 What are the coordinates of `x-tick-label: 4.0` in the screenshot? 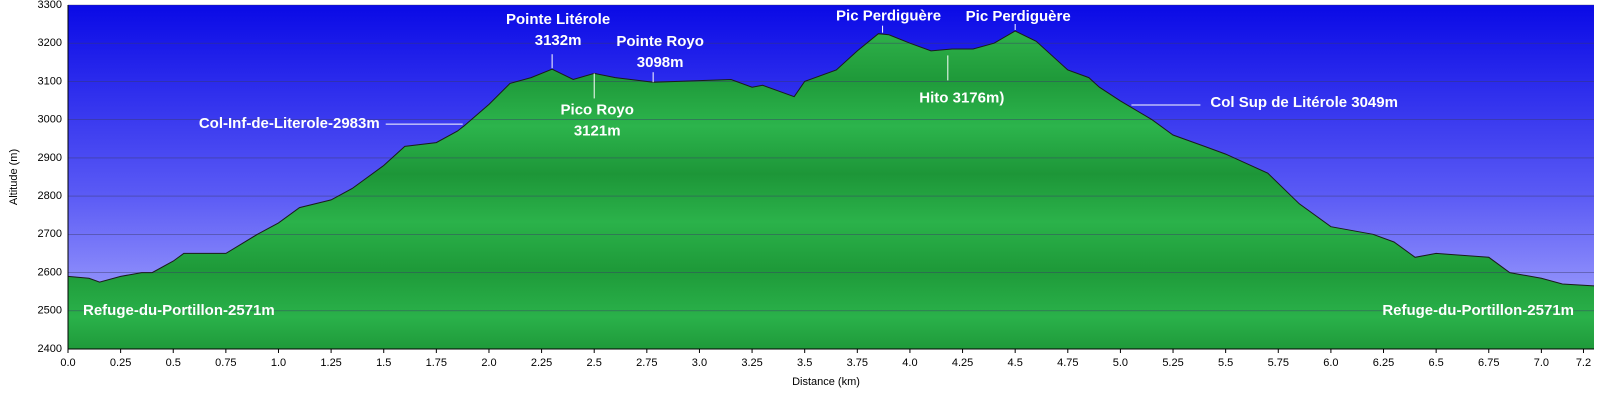 It's located at (909, 363).